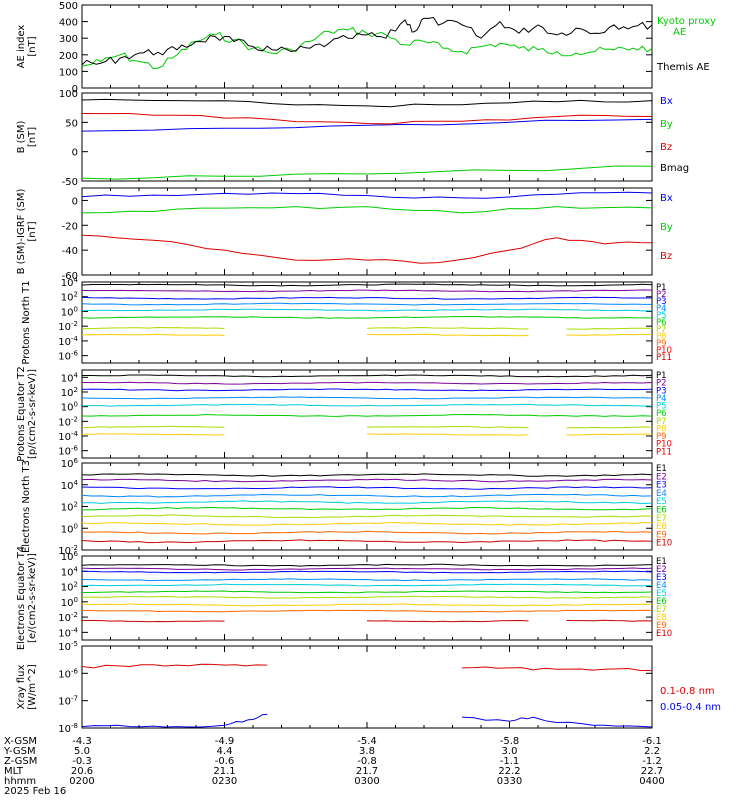  What do you see at coordinates (26, 322) in the screenshot?
I see `y-axis-title: Protons North T1` at bounding box center [26, 322].